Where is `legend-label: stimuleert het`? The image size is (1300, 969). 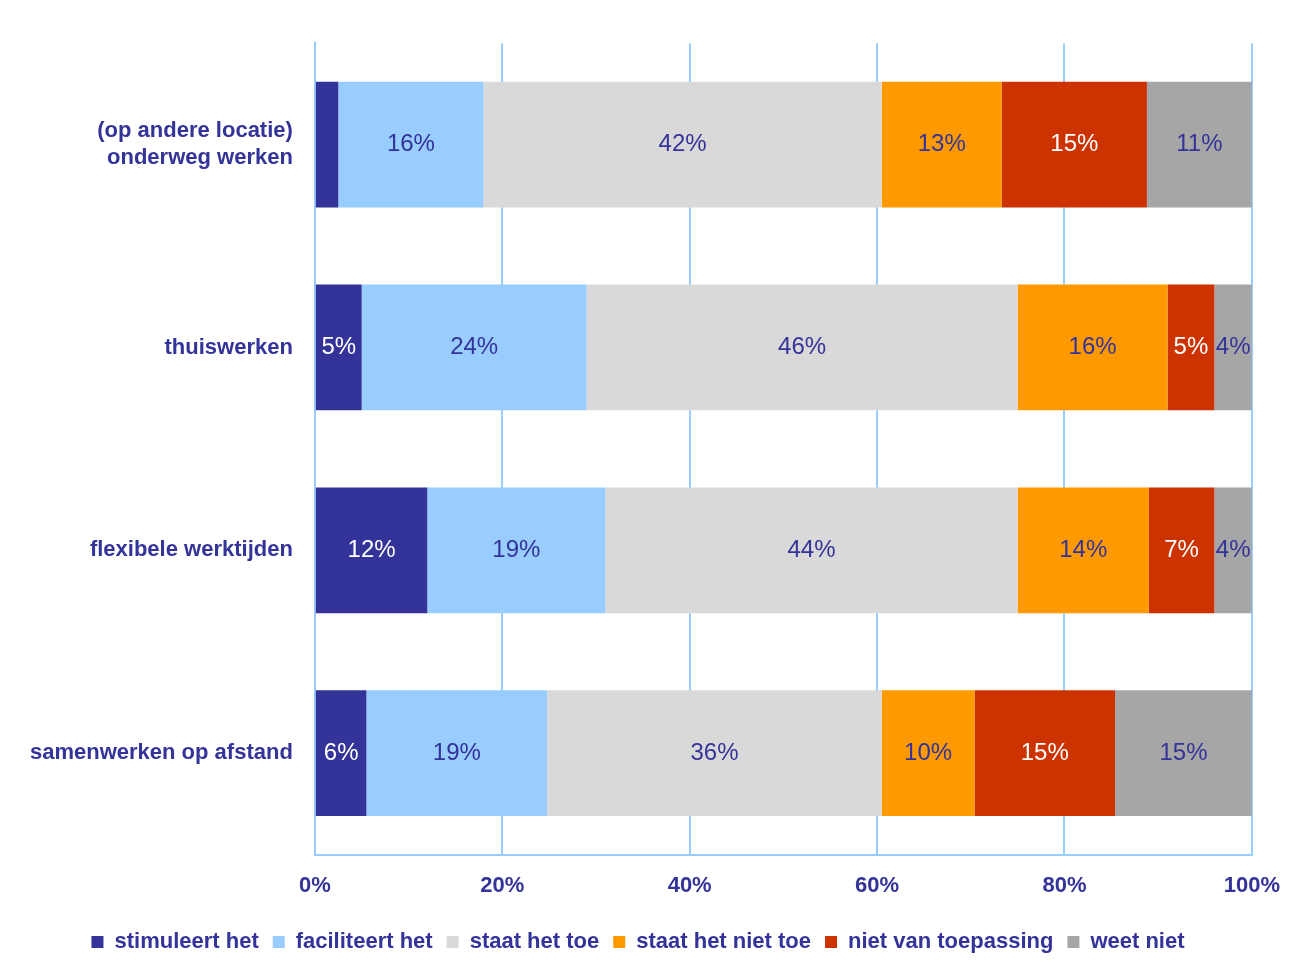 legend-label: stimuleert het is located at coordinates (187, 941).